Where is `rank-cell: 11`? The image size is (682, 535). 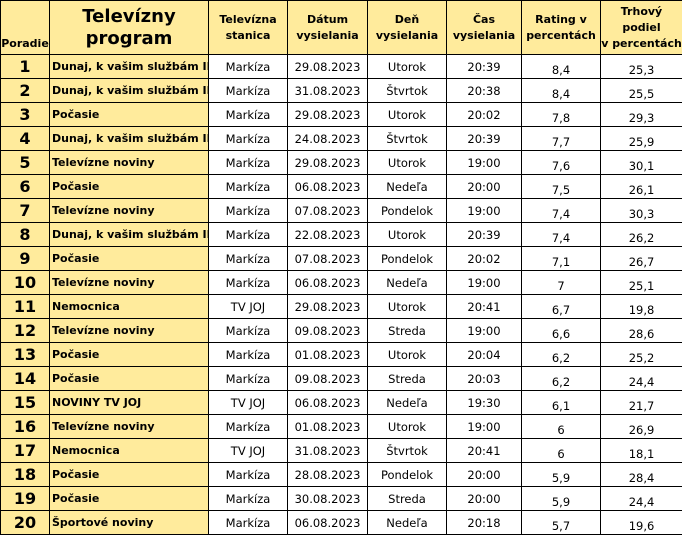
rank-cell: 11 is located at coordinates (25, 307).